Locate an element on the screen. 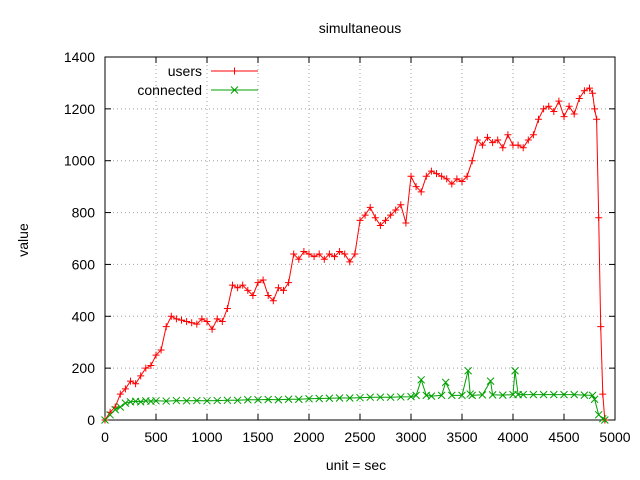 This screenshot has width=640, height=480. y-tick-label: 600 is located at coordinates (84, 264).